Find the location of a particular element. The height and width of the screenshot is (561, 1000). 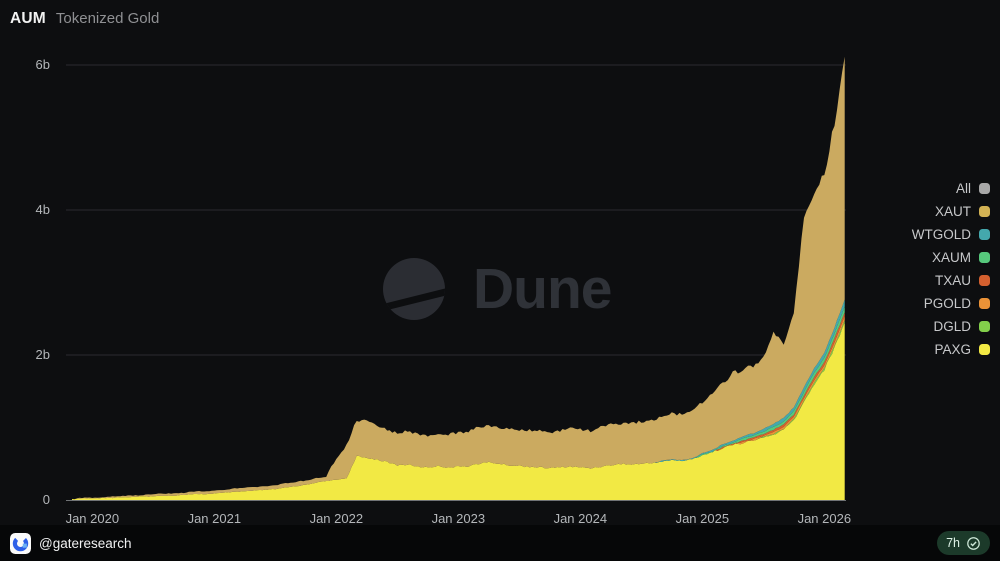

time-badge: 7h is located at coordinates (963, 543).